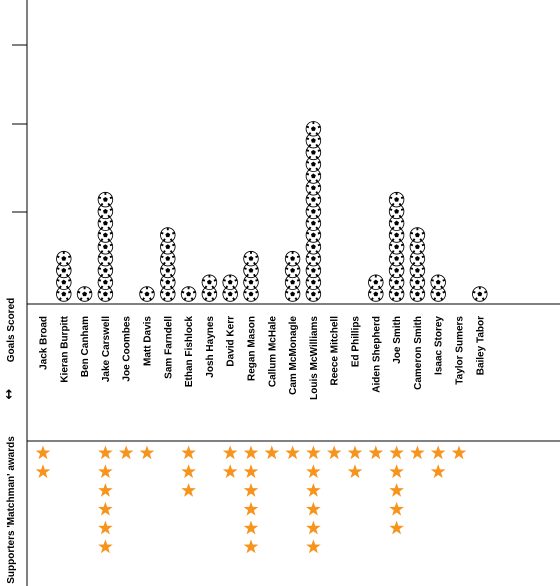 The width and height of the screenshot is (560, 586). What do you see at coordinates (376, 354) in the screenshot?
I see `player-label: Aiden Shepherd` at bounding box center [376, 354].